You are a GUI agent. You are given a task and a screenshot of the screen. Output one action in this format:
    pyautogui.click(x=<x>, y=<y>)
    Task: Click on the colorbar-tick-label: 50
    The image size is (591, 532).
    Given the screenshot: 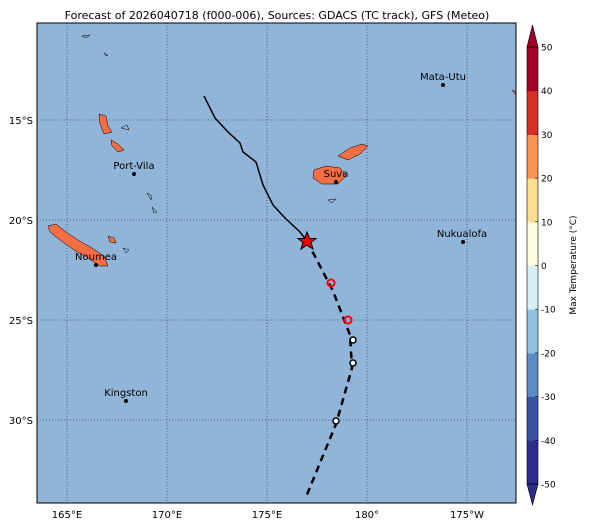 What is the action you would take?
    pyautogui.click(x=547, y=49)
    